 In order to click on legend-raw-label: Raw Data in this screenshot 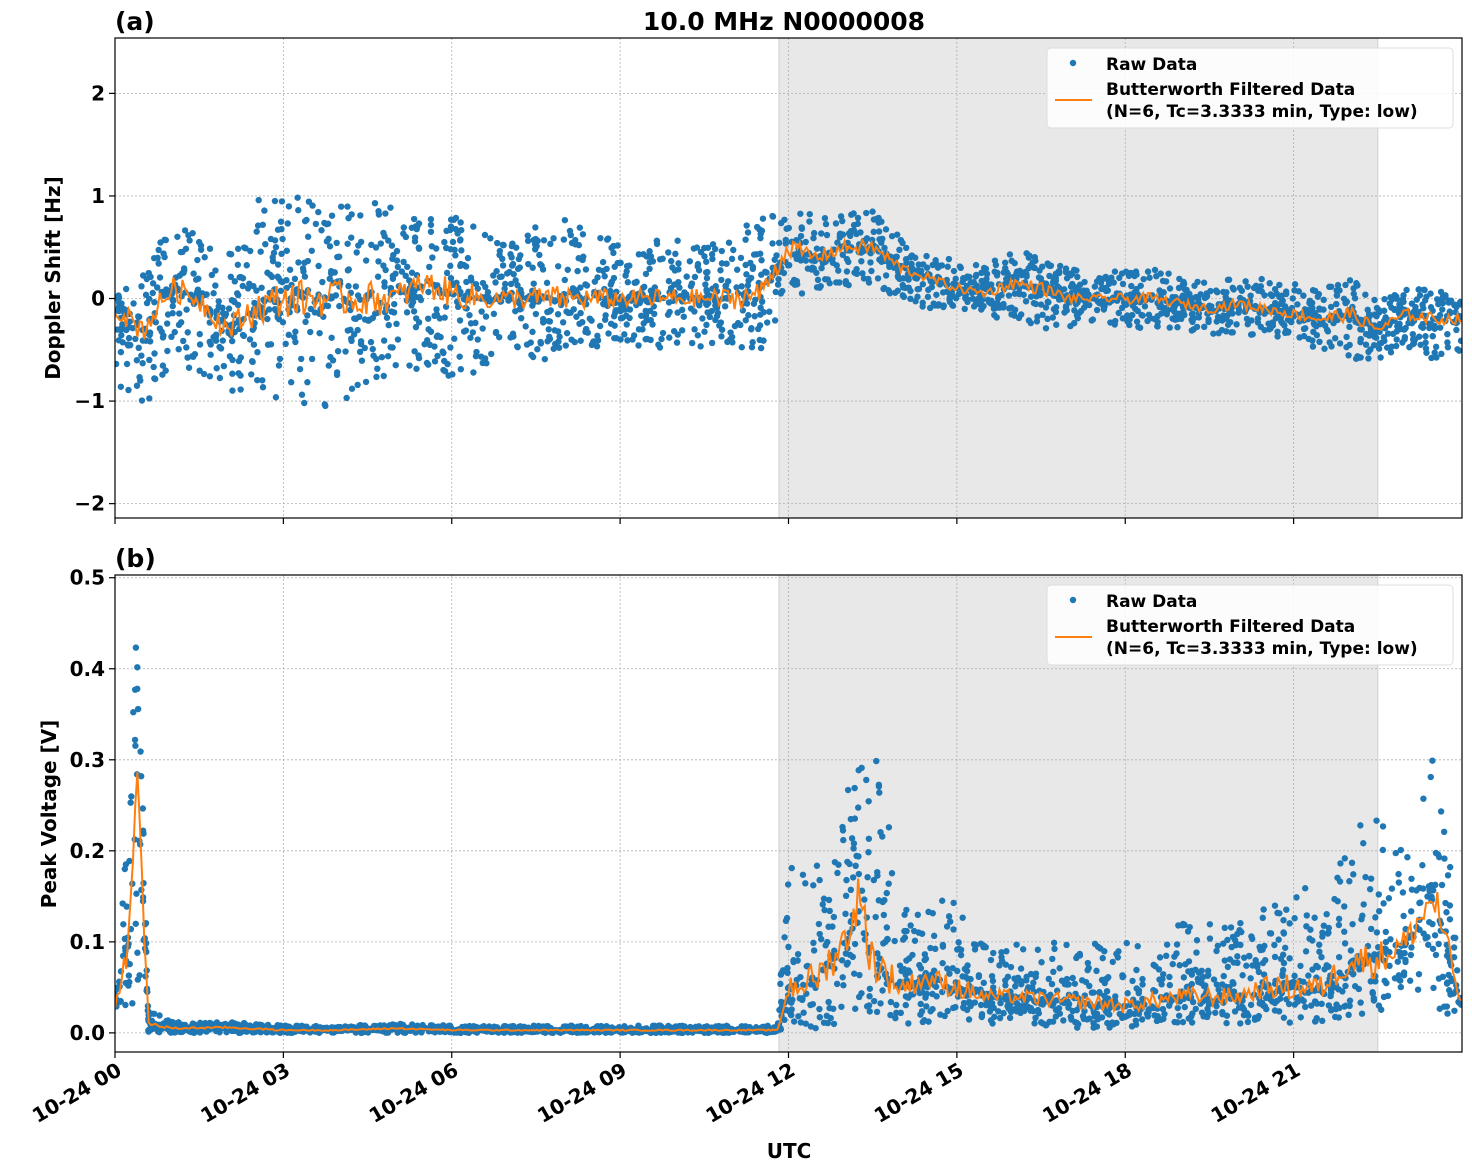, I will do `click(1151, 65)`.